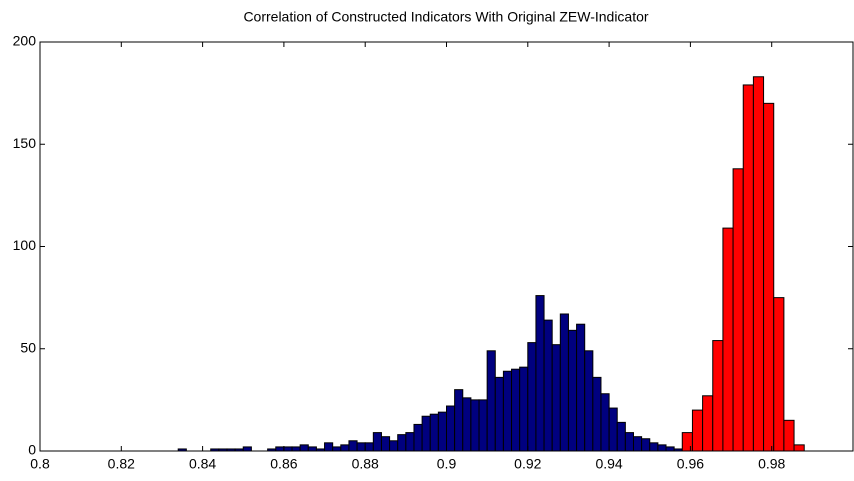 This screenshot has height=481, width=854. Describe the element at coordinates (447, 464) in the screenshot. I see `x-tick-label: 0.9` at that location.